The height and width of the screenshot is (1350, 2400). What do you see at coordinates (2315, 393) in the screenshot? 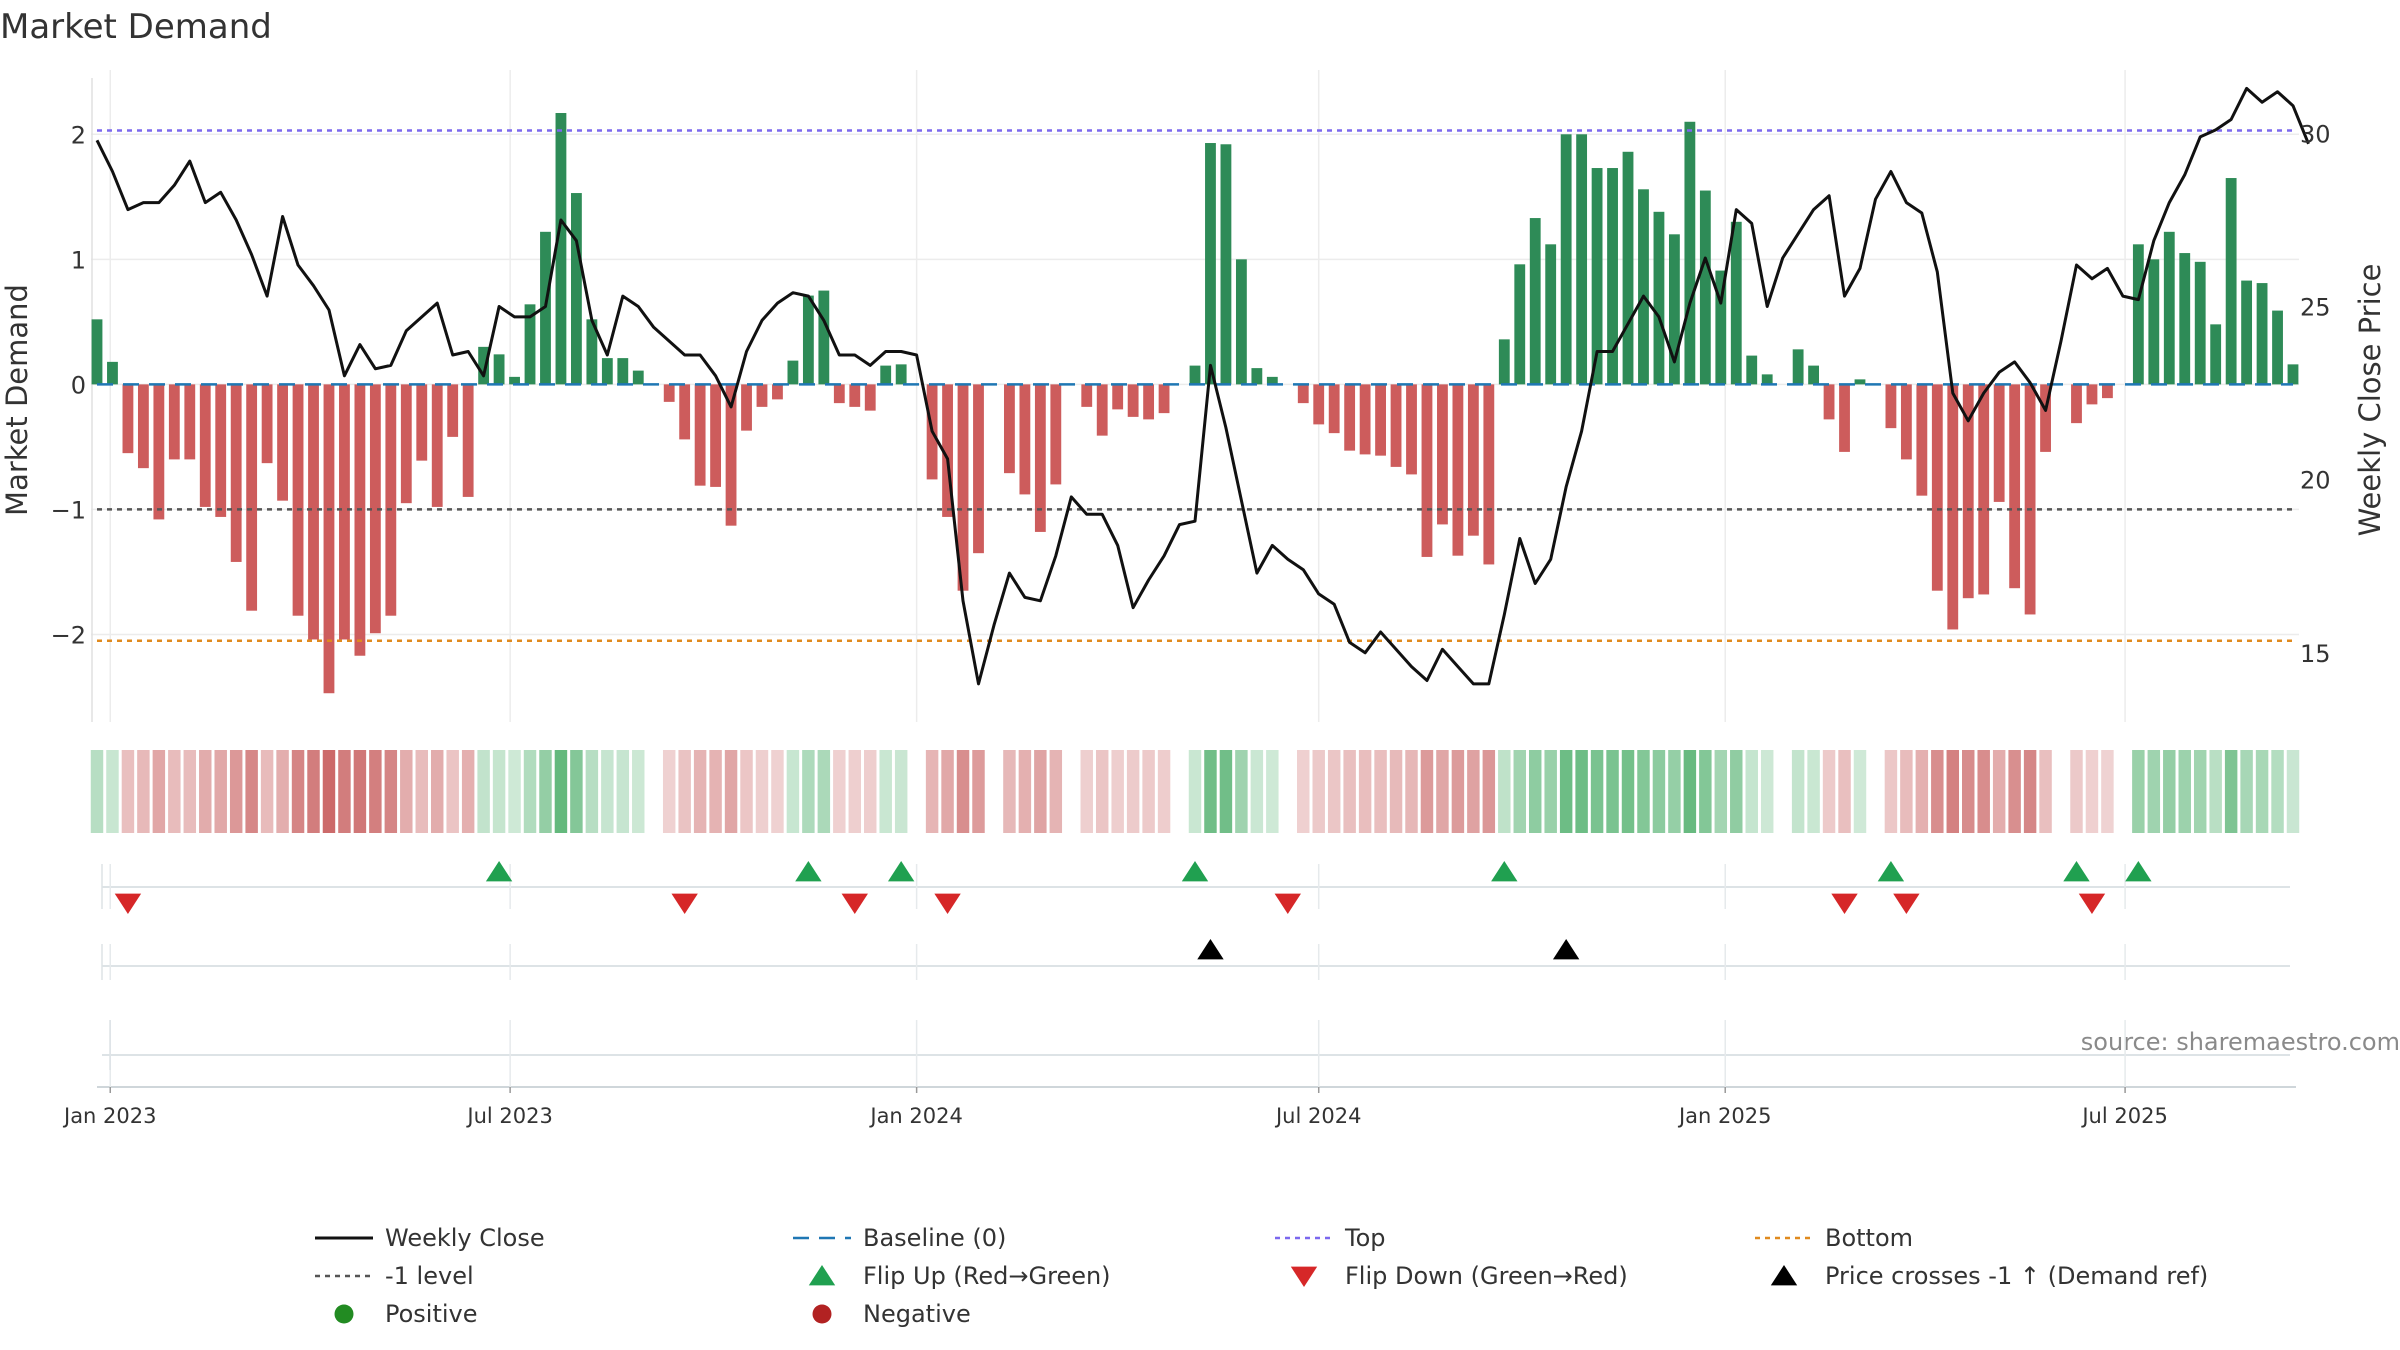
I see `right-axis-ticks: 30 25 20 15` at bounding box center [2315, 393].